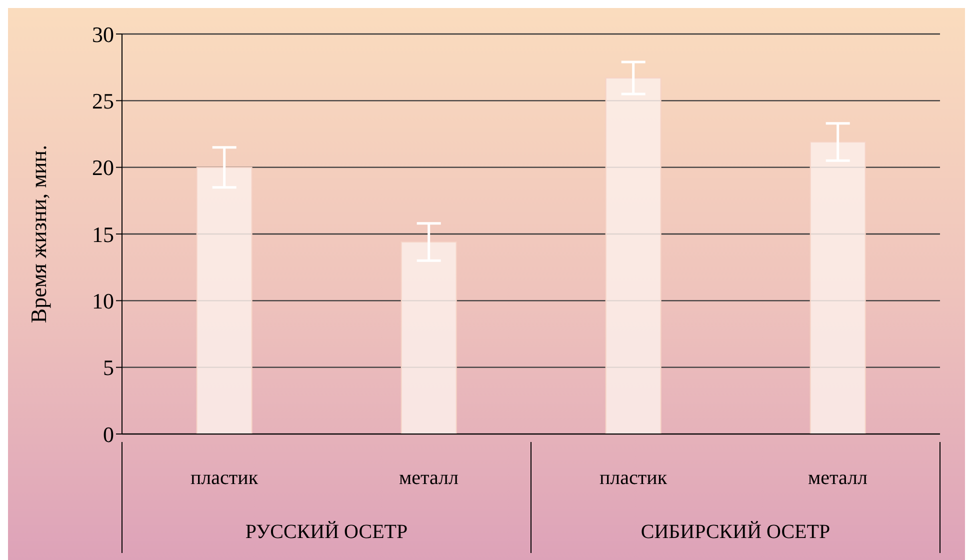  What do you see at coordinates (103, 167) in the screenshot?
I see `y-tick-label: 20` at bounding box center [103, 167].